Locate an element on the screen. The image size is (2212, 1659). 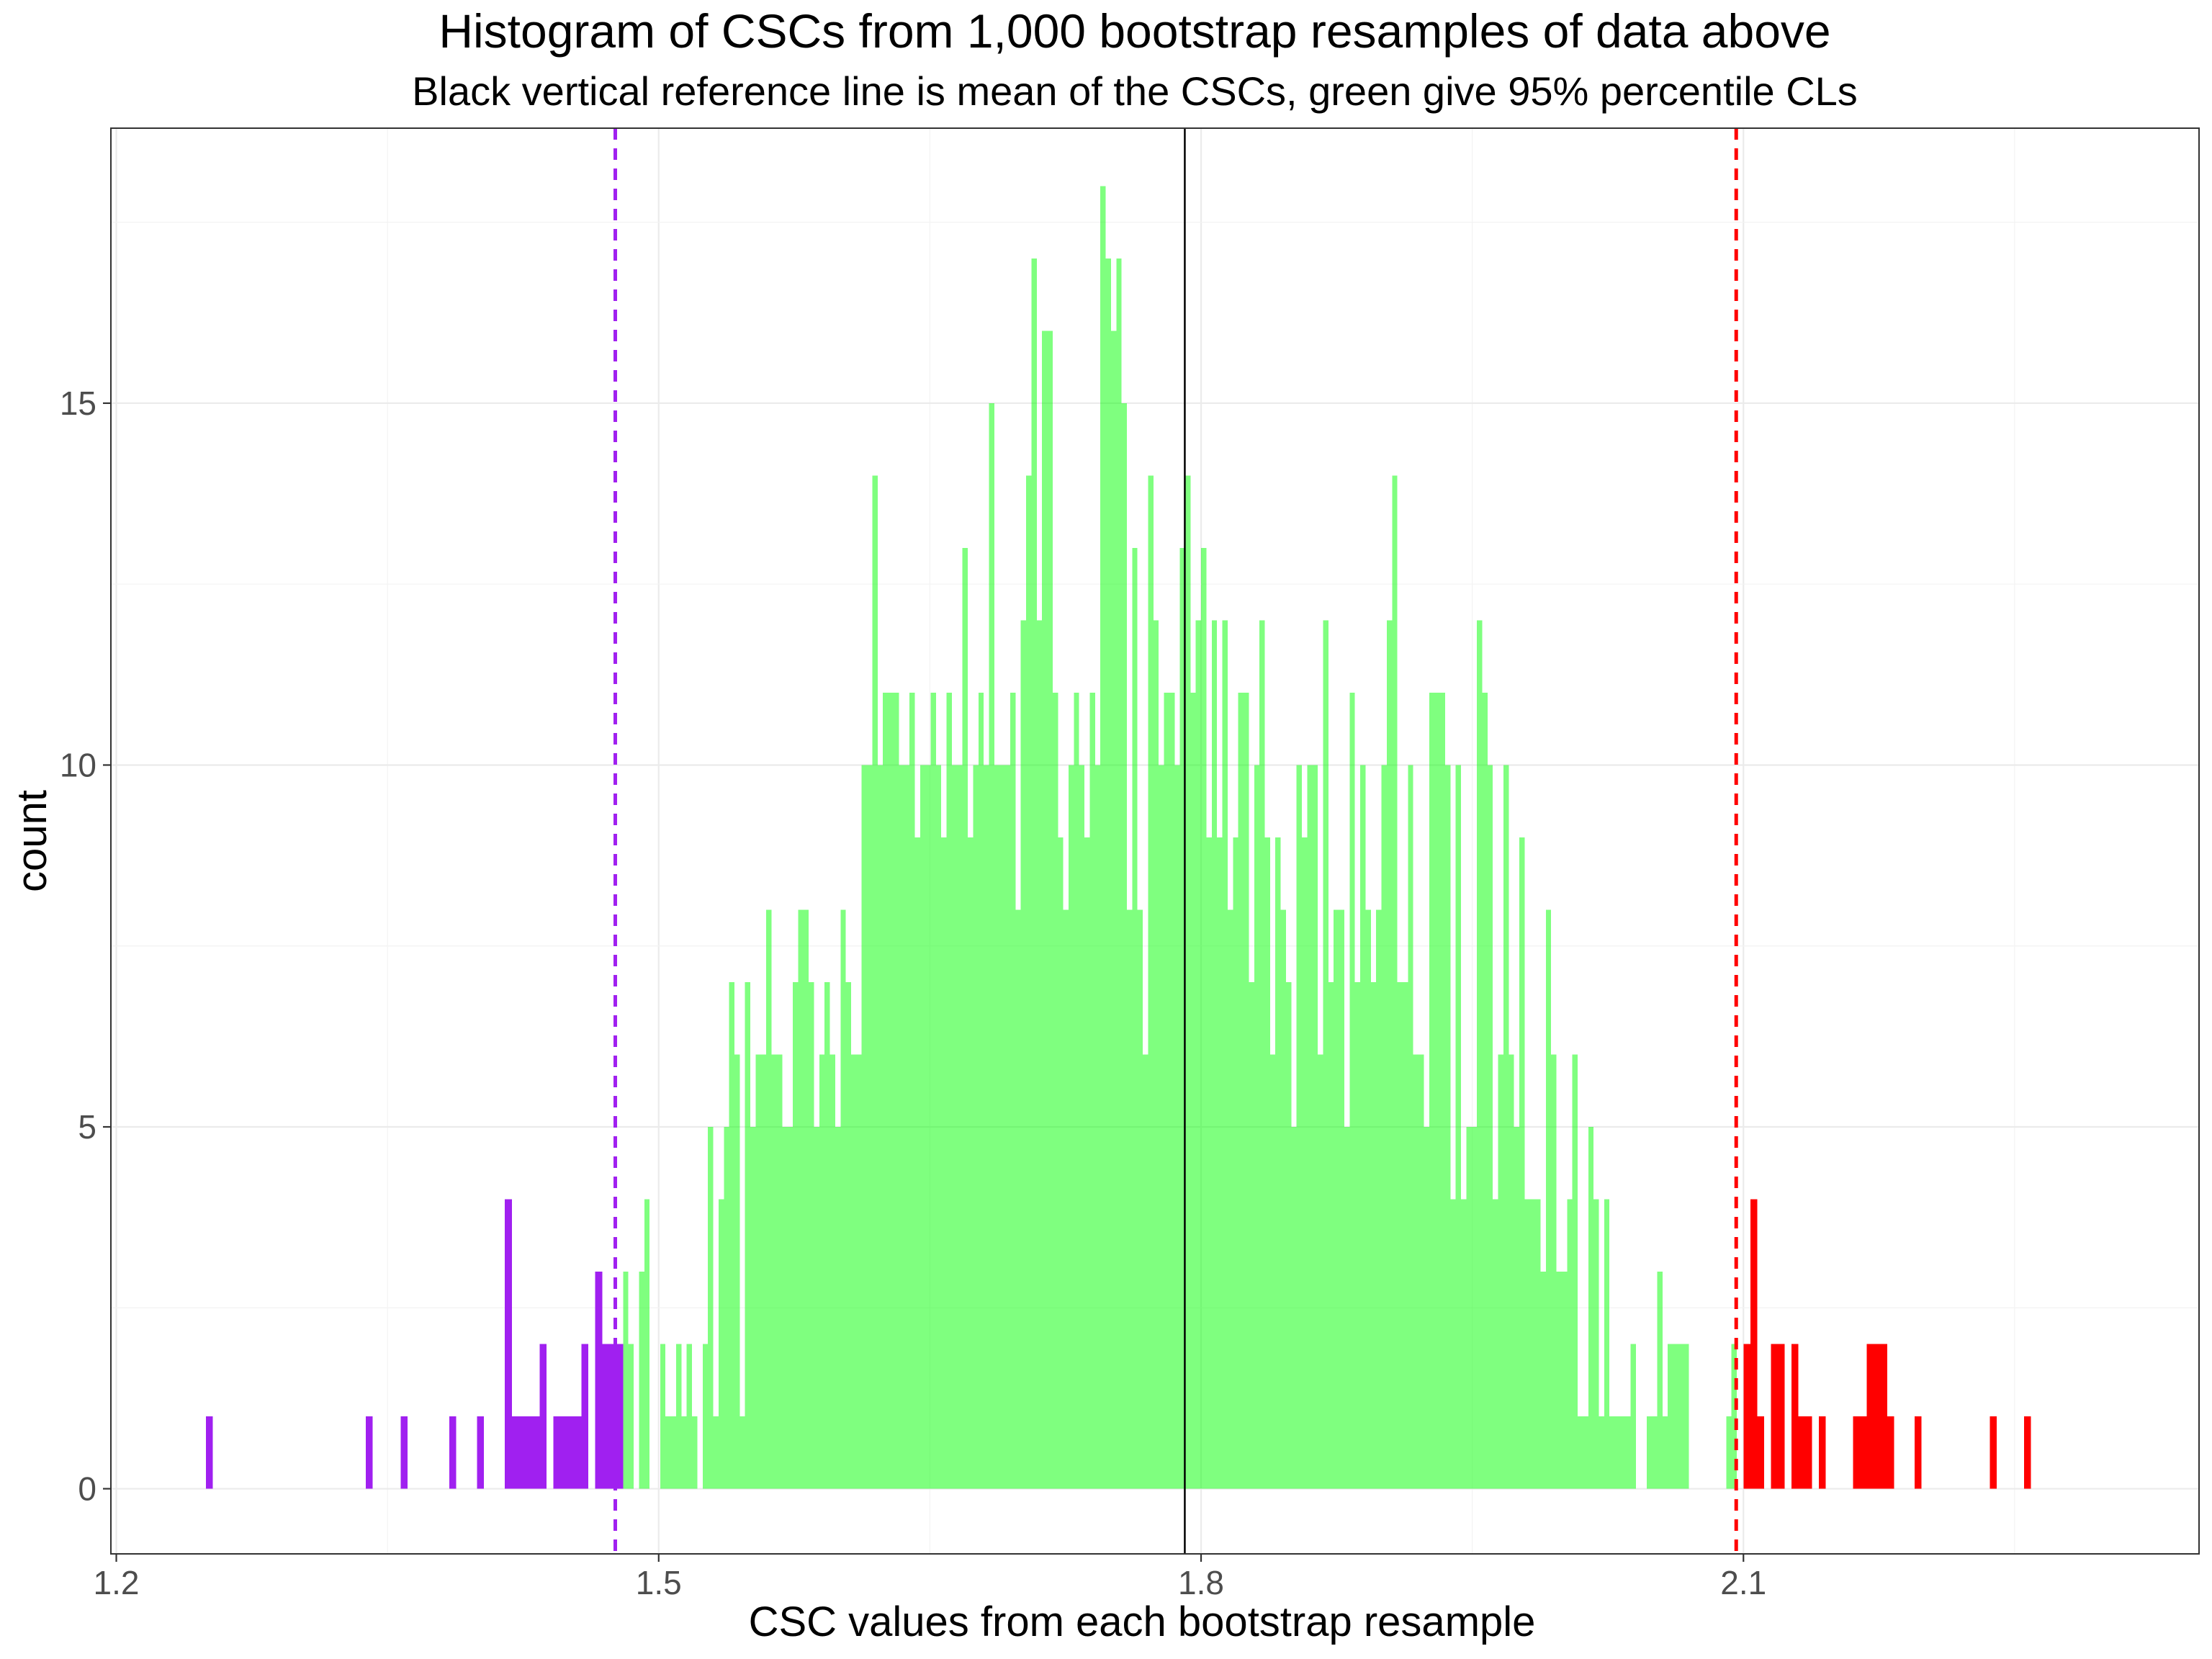
x-tick-label: 2.1 is located at coordinates (1743, 1582).